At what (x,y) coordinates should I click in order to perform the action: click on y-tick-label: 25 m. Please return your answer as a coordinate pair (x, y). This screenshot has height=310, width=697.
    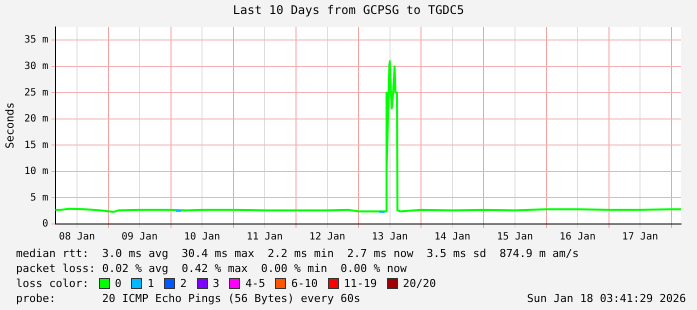
    Looking at the image, I should click on (36, 92).